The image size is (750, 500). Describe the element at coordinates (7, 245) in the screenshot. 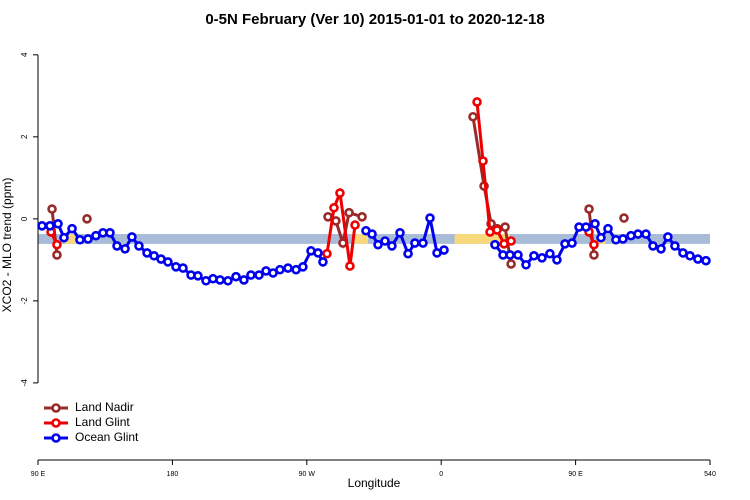

I see `y-axis-label: XCO2 - MLO trend (ppm)` at that location.